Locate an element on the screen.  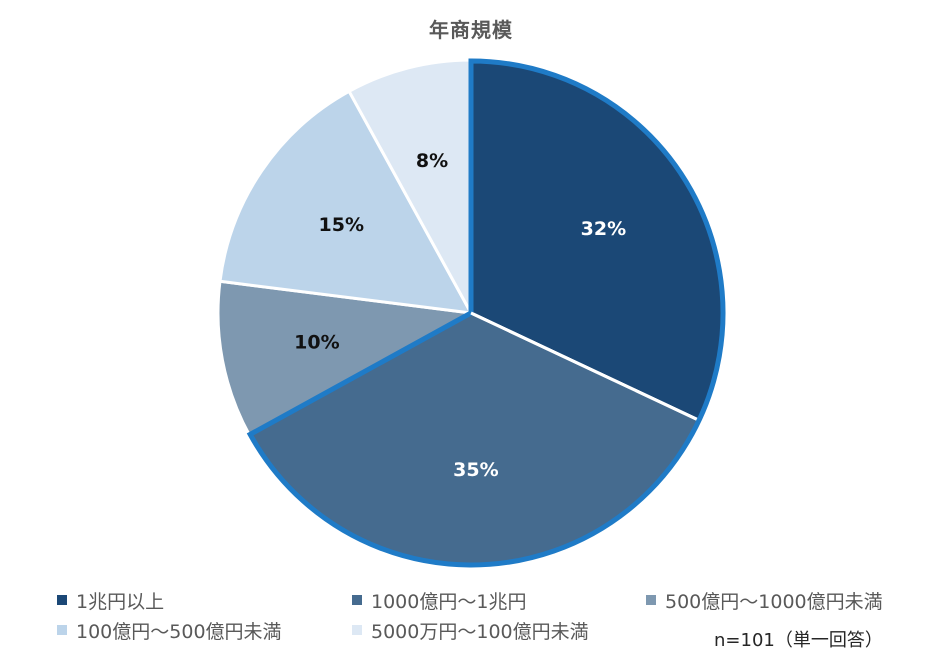
legend-item-2: 1000億円～1兆円 is located at coordinates (439, 600).